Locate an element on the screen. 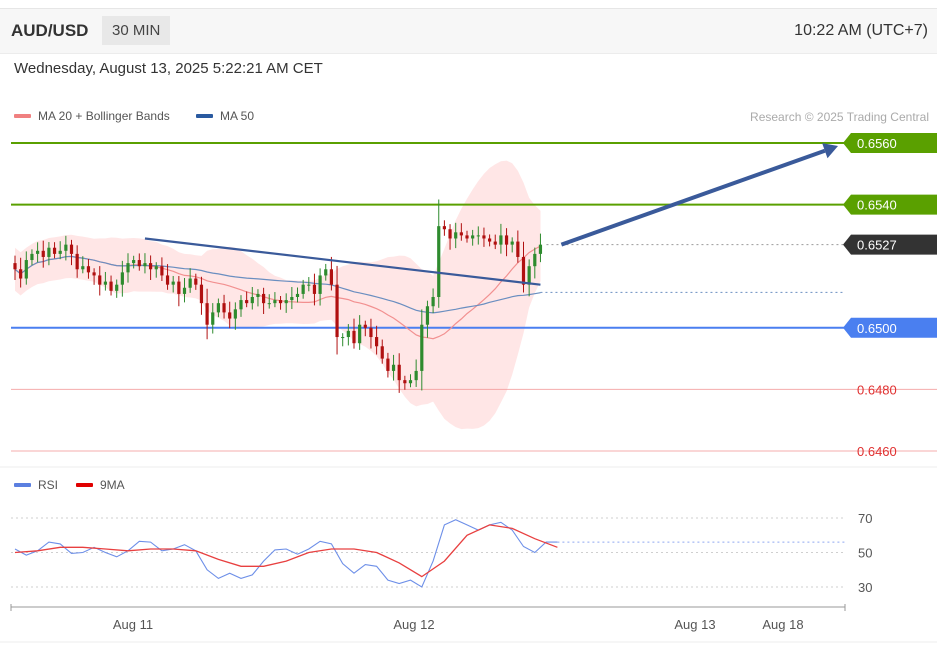 The height and width of the screenshot is (646, 937). level-label-0.6460: 0.6460 is located at coordinates (877, 451).